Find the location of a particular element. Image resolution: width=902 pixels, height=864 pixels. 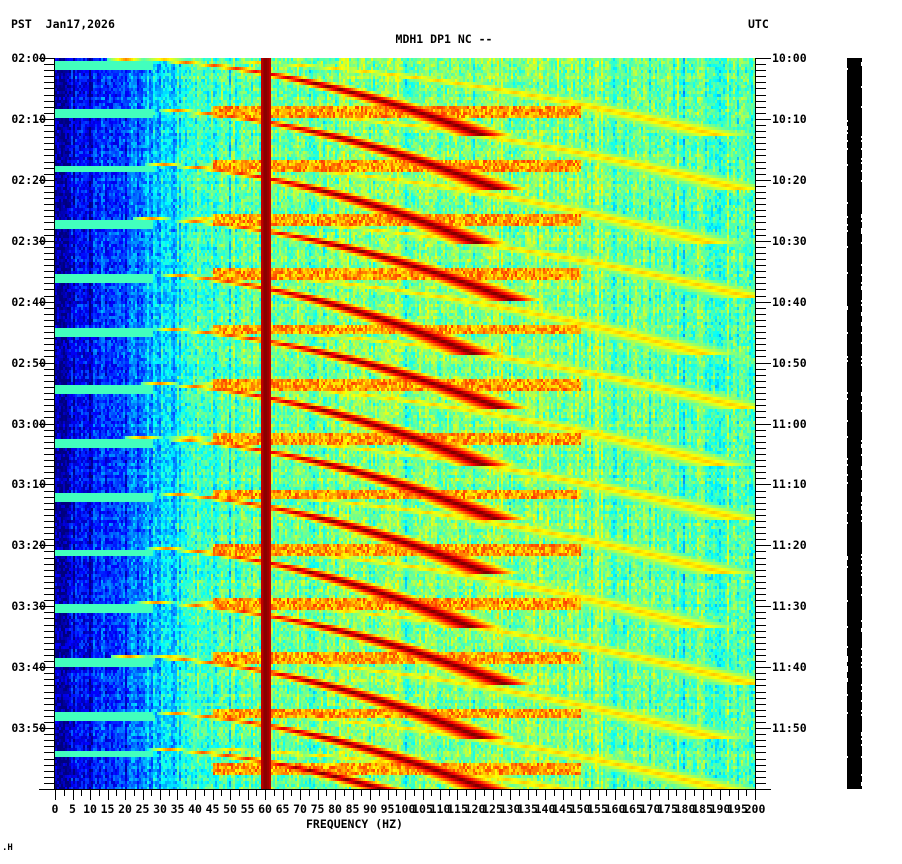

corner-artifact-text: .H is located at coordinates (7, 848).